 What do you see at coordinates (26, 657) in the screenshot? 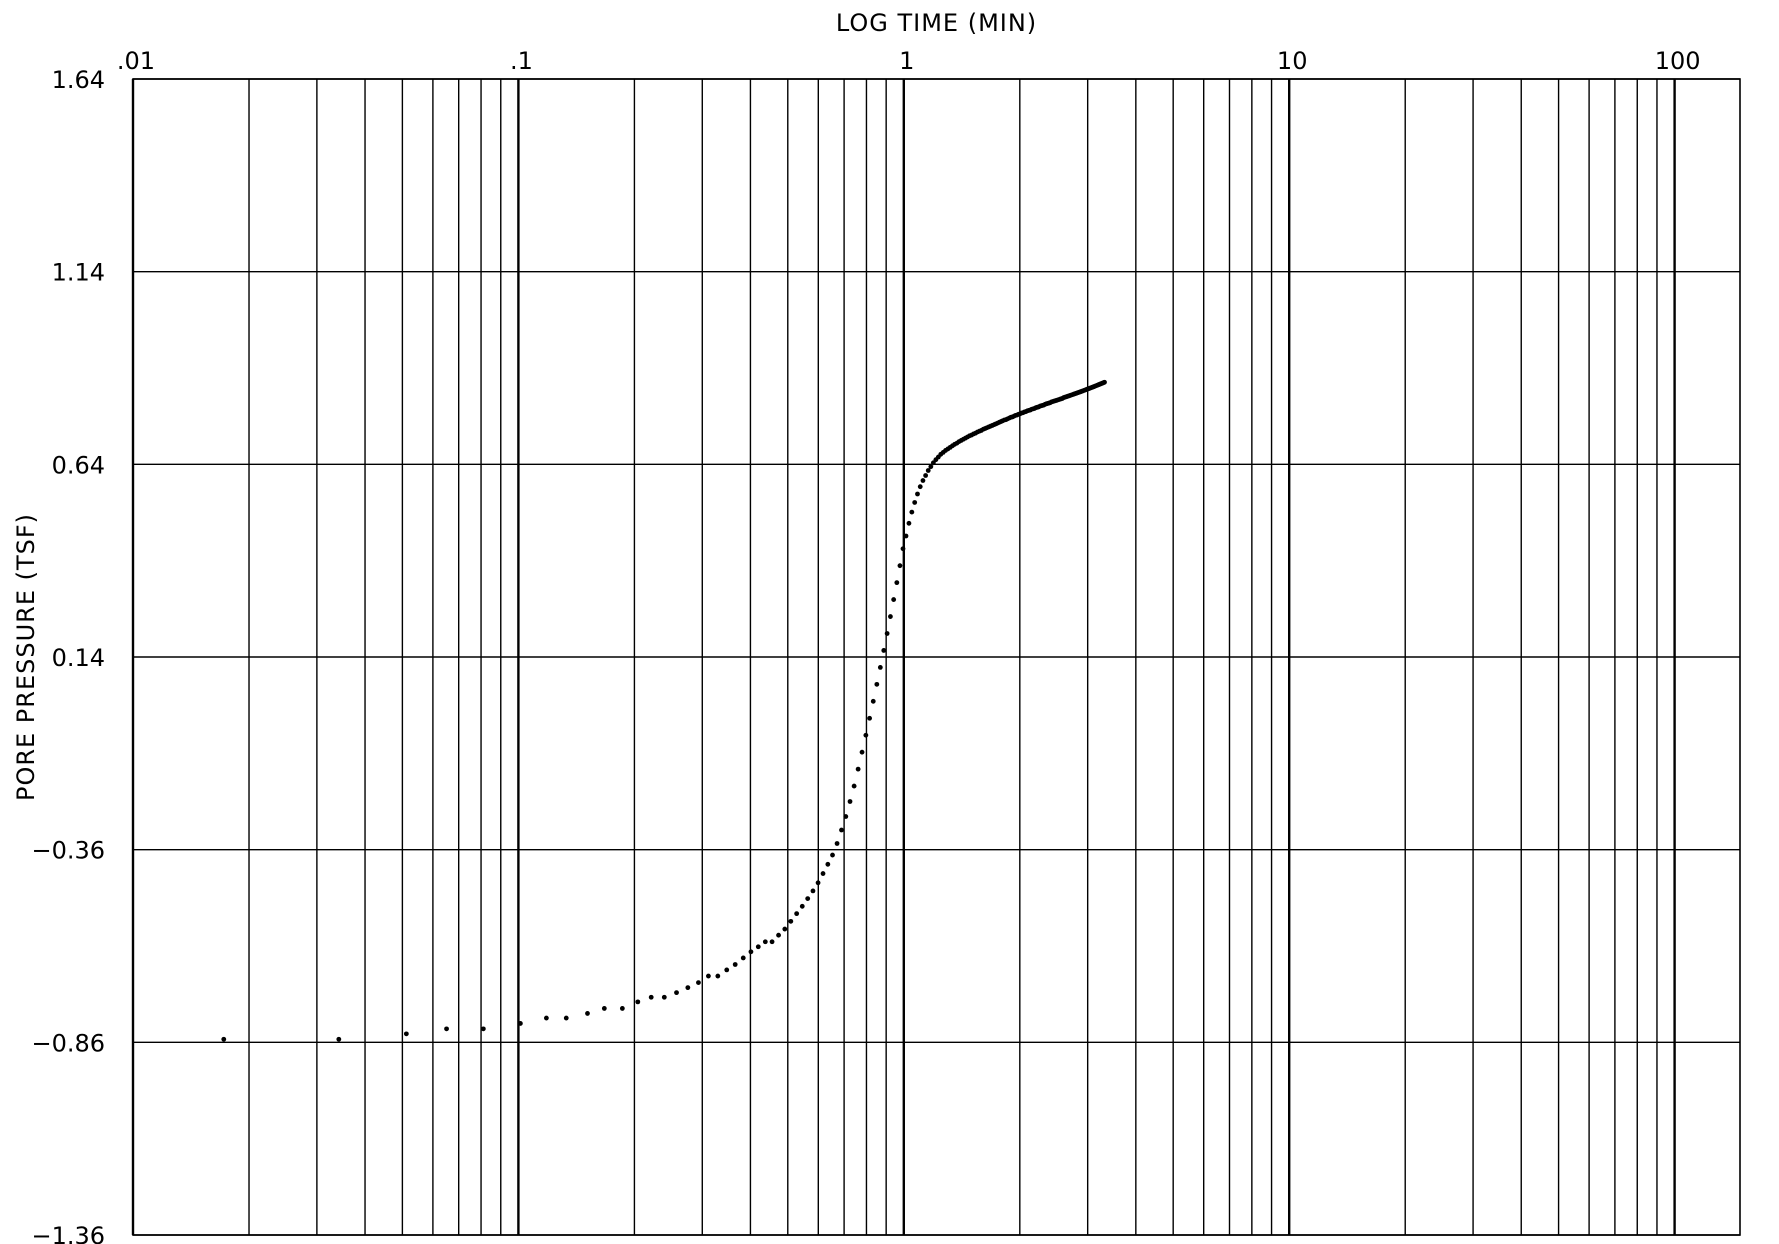
I see `y-axis-title: PORE PRESSURE (TSF)` at bounding box center [26, 657].